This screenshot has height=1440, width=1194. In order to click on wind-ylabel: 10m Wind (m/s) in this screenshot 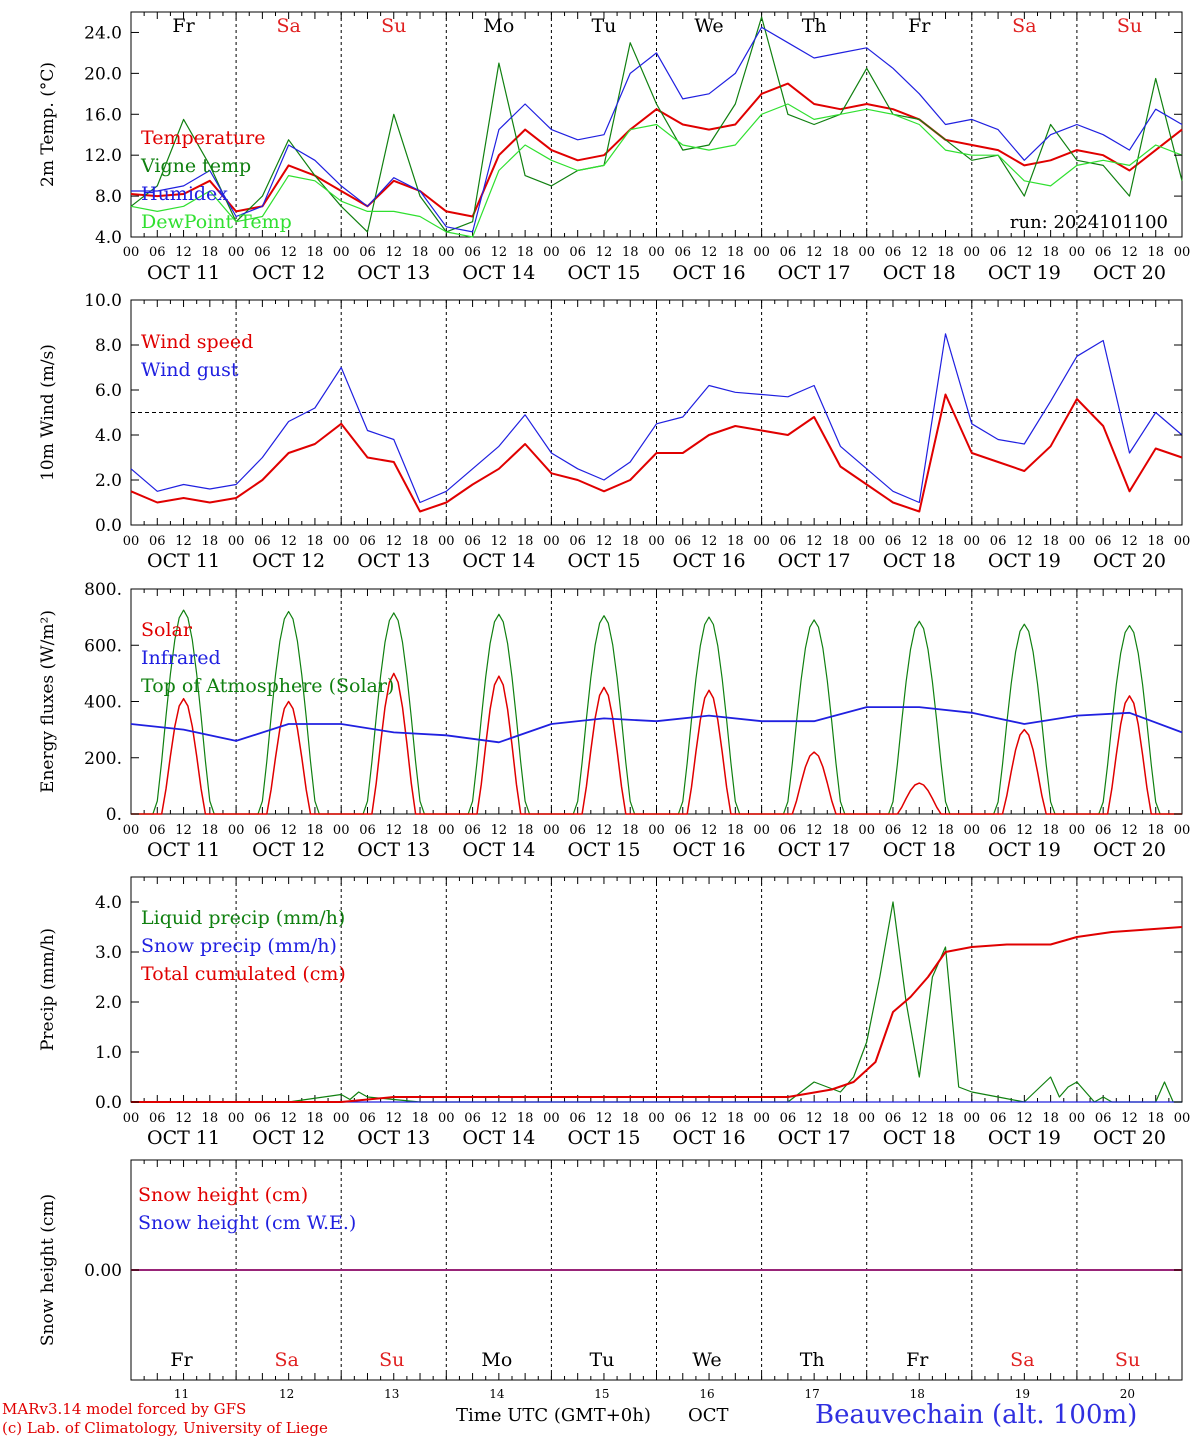, I will do `click(48, 412)`.